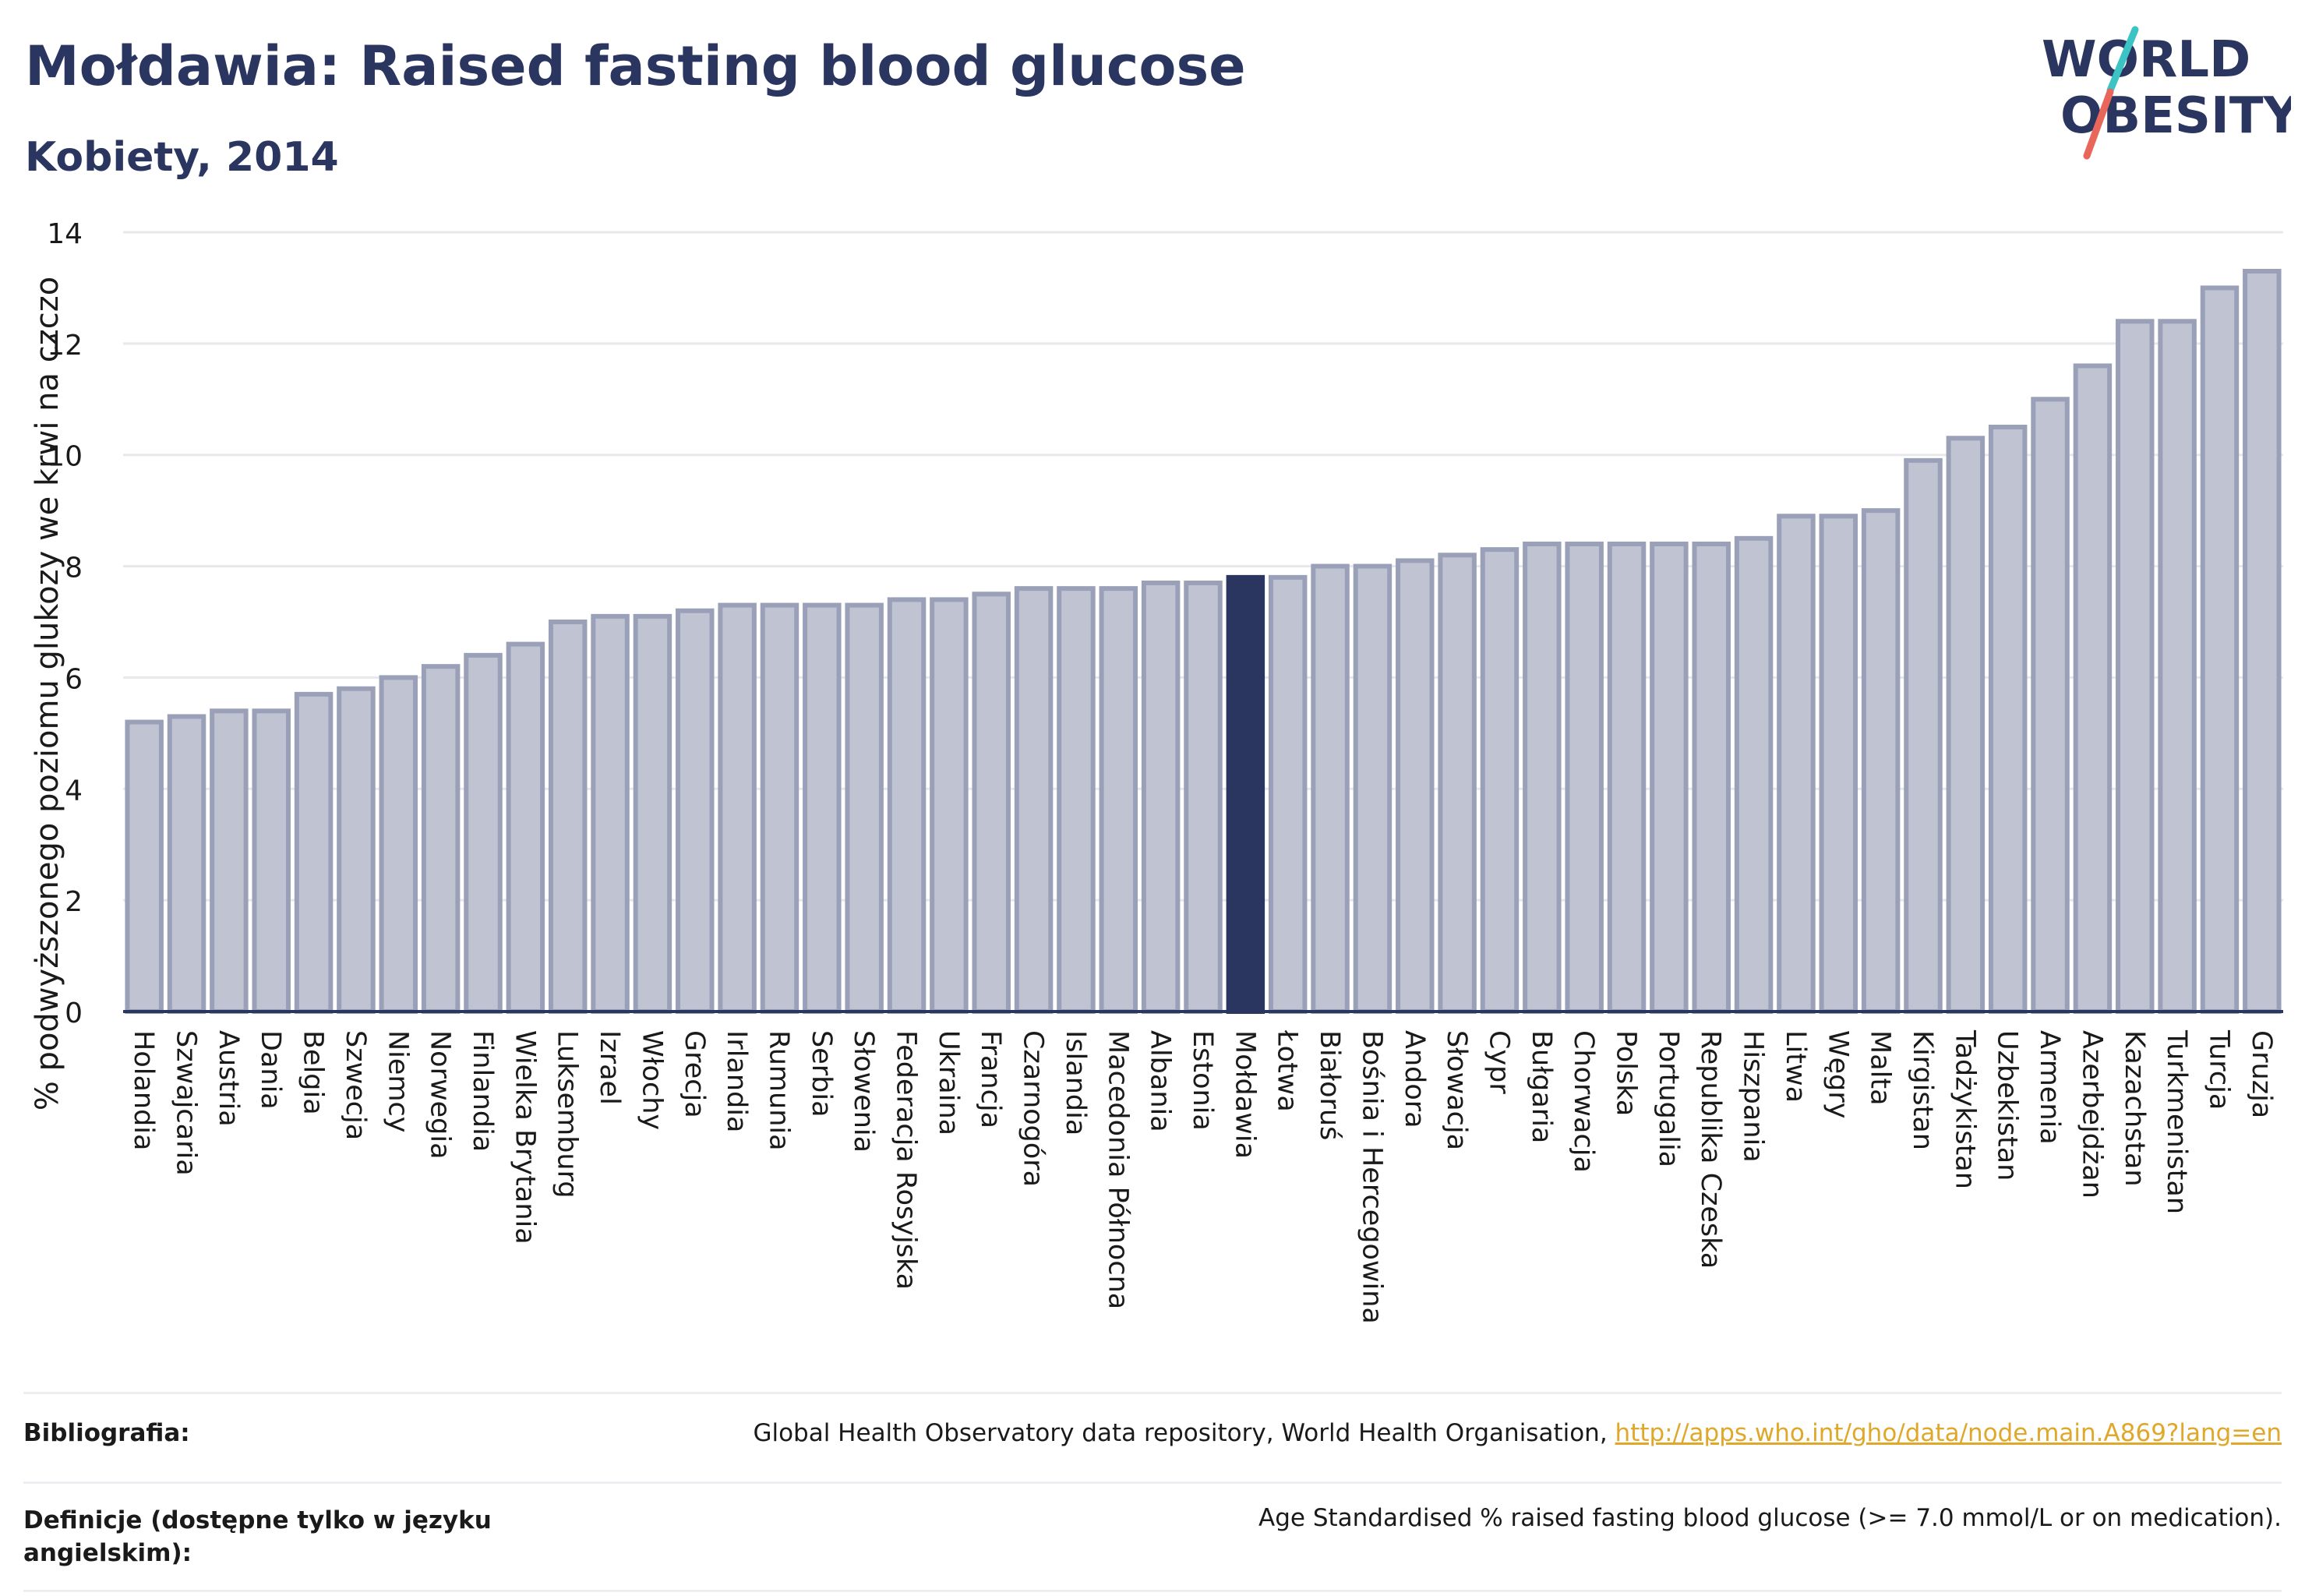 The image size is (2305, 1596). I want to click on y-tick-label: 14, so click(65, 234).